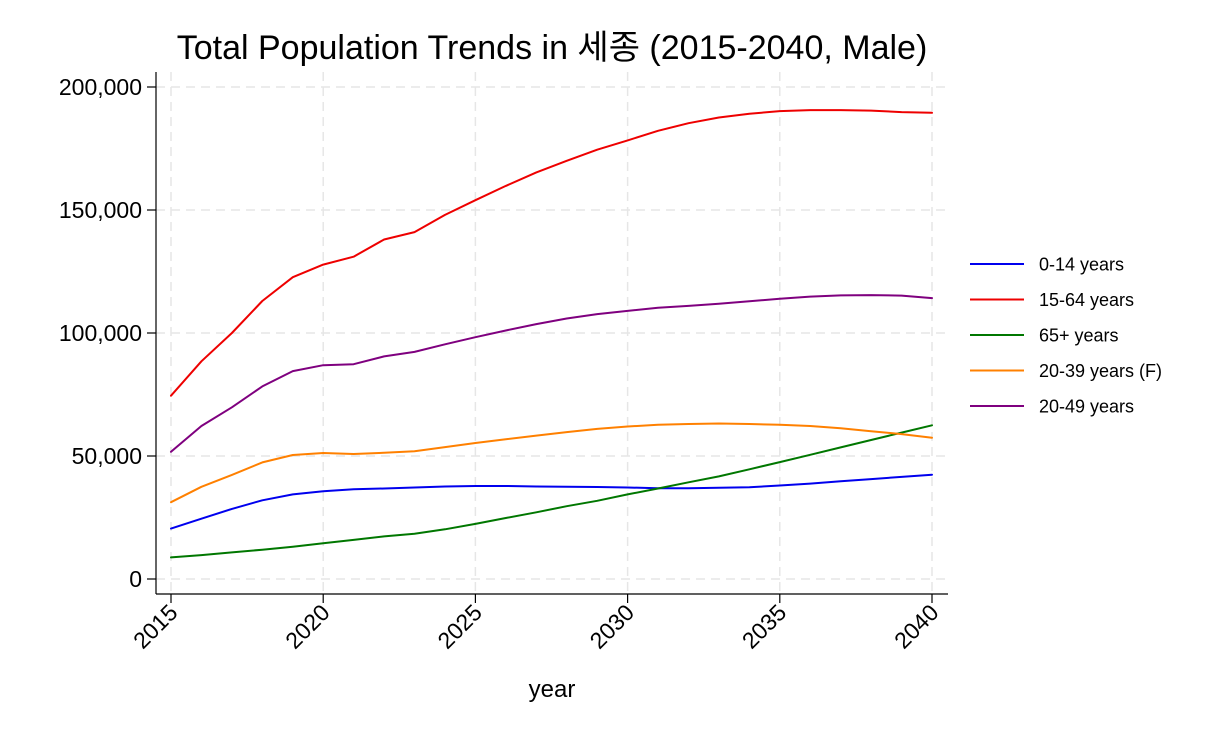 The image size is (1224, 734). Describe the element at coordinates (107, 456) in the screenshot. I see `y-tick-label-1: 50,000` at that location.